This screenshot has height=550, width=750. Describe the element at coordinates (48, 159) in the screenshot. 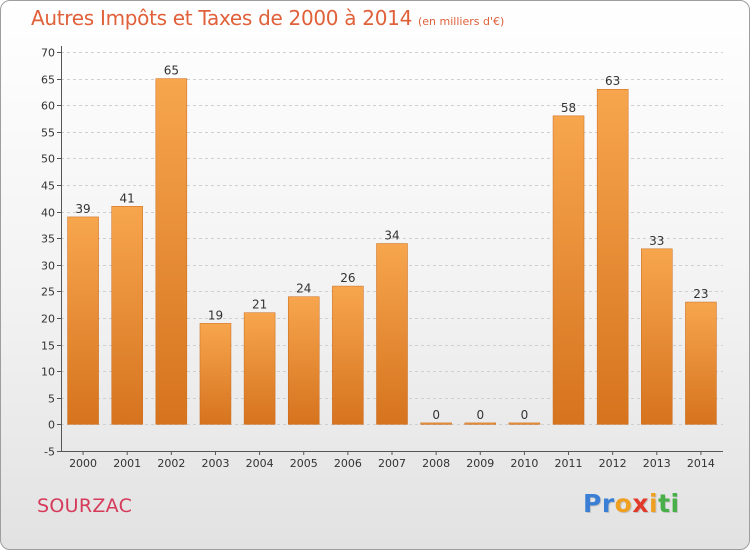

I see `y-tick-label: 50` at that location.